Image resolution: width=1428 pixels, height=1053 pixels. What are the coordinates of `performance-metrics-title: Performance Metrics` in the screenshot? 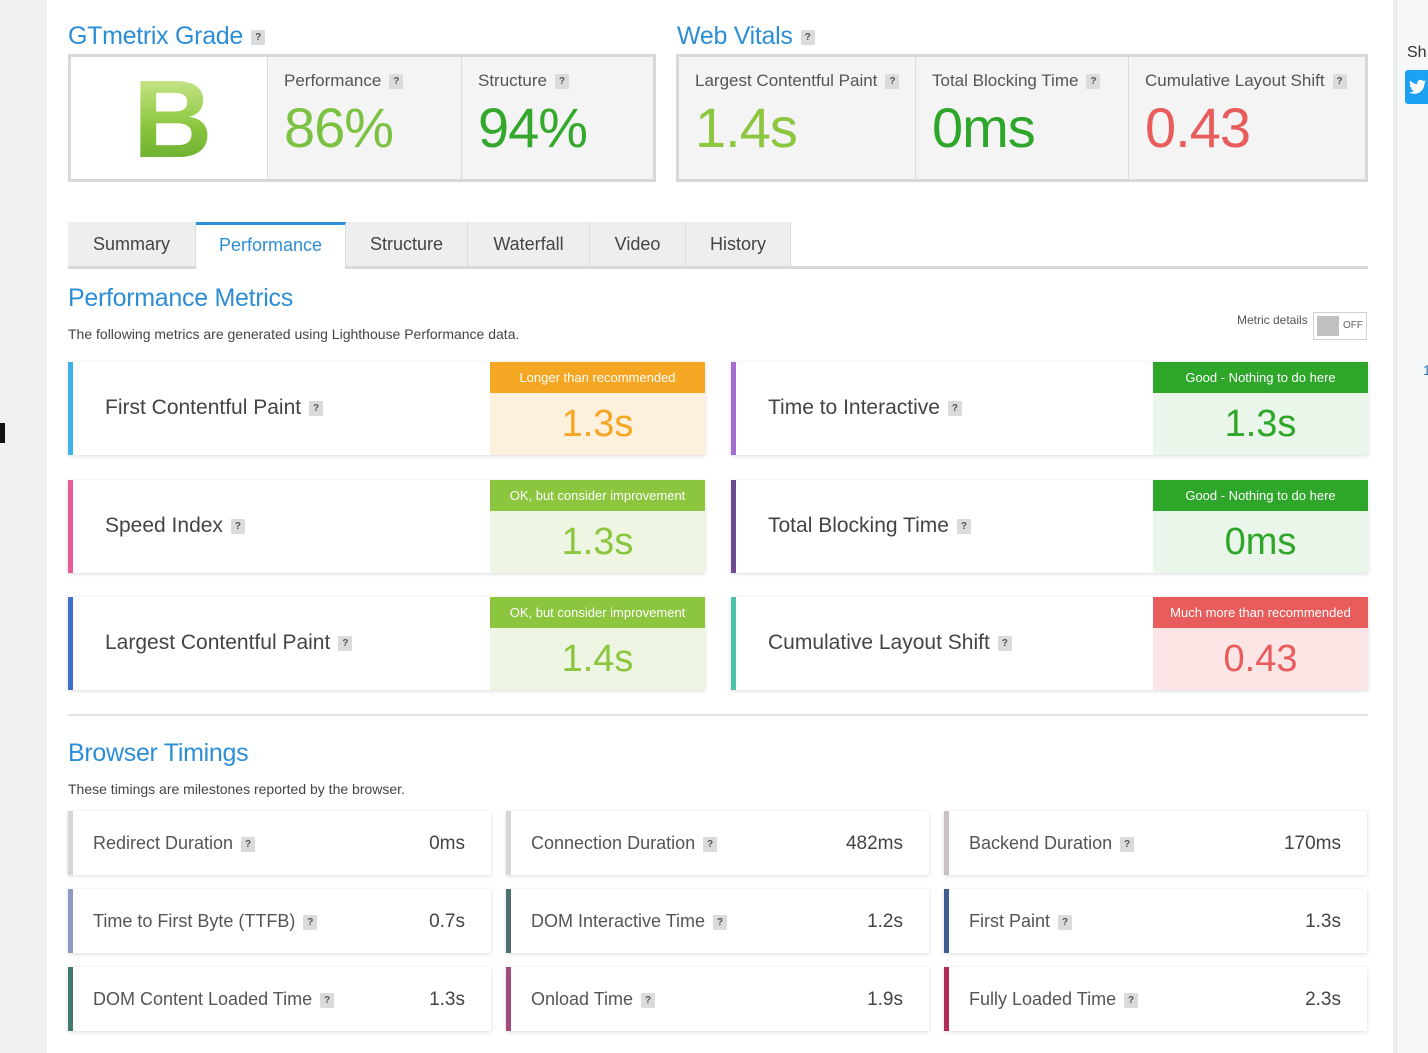 It's located at (180, 298).